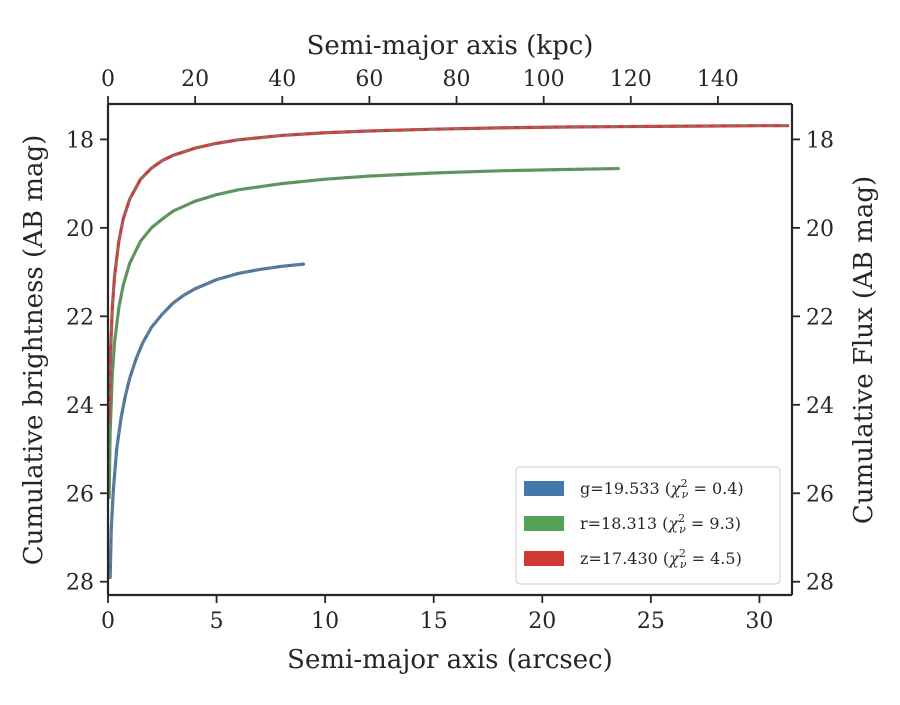 The width and height of the screenshot is (900, 705). Describe the element at coordinates (820, 494) in the screenshot. I see `y-right-tick-label: 26` at that location.